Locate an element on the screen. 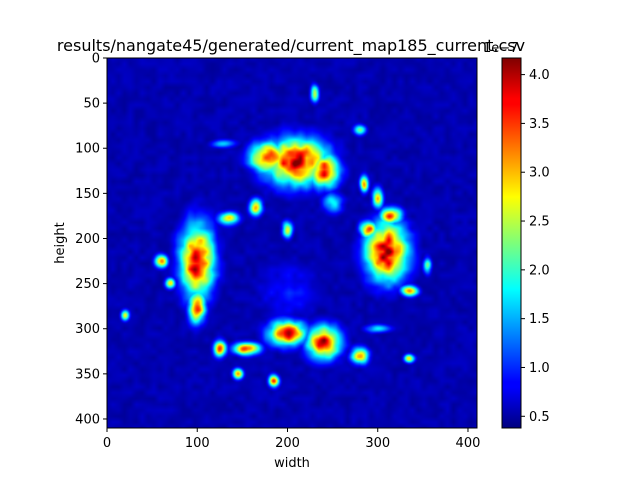 Image resolution: width=640 pixels, height=480 pixels. x-axis-label: width is located at coordinates (292, 463).